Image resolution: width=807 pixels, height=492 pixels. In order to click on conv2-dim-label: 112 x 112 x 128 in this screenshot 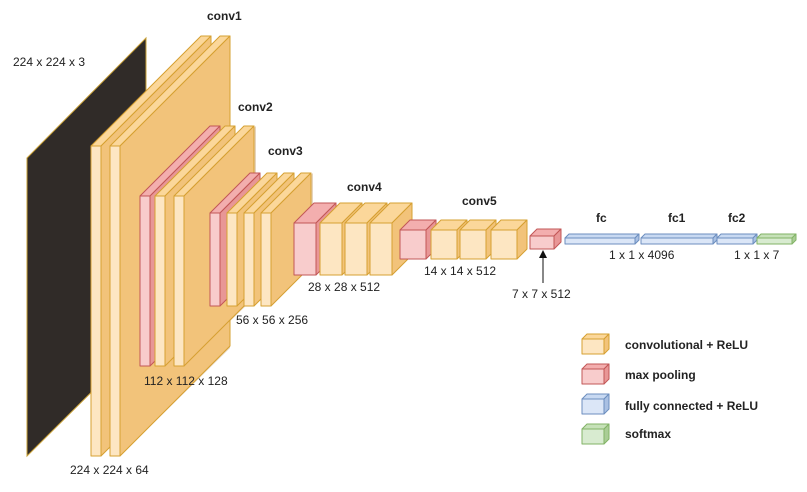, I will do `click(186, 381)`.